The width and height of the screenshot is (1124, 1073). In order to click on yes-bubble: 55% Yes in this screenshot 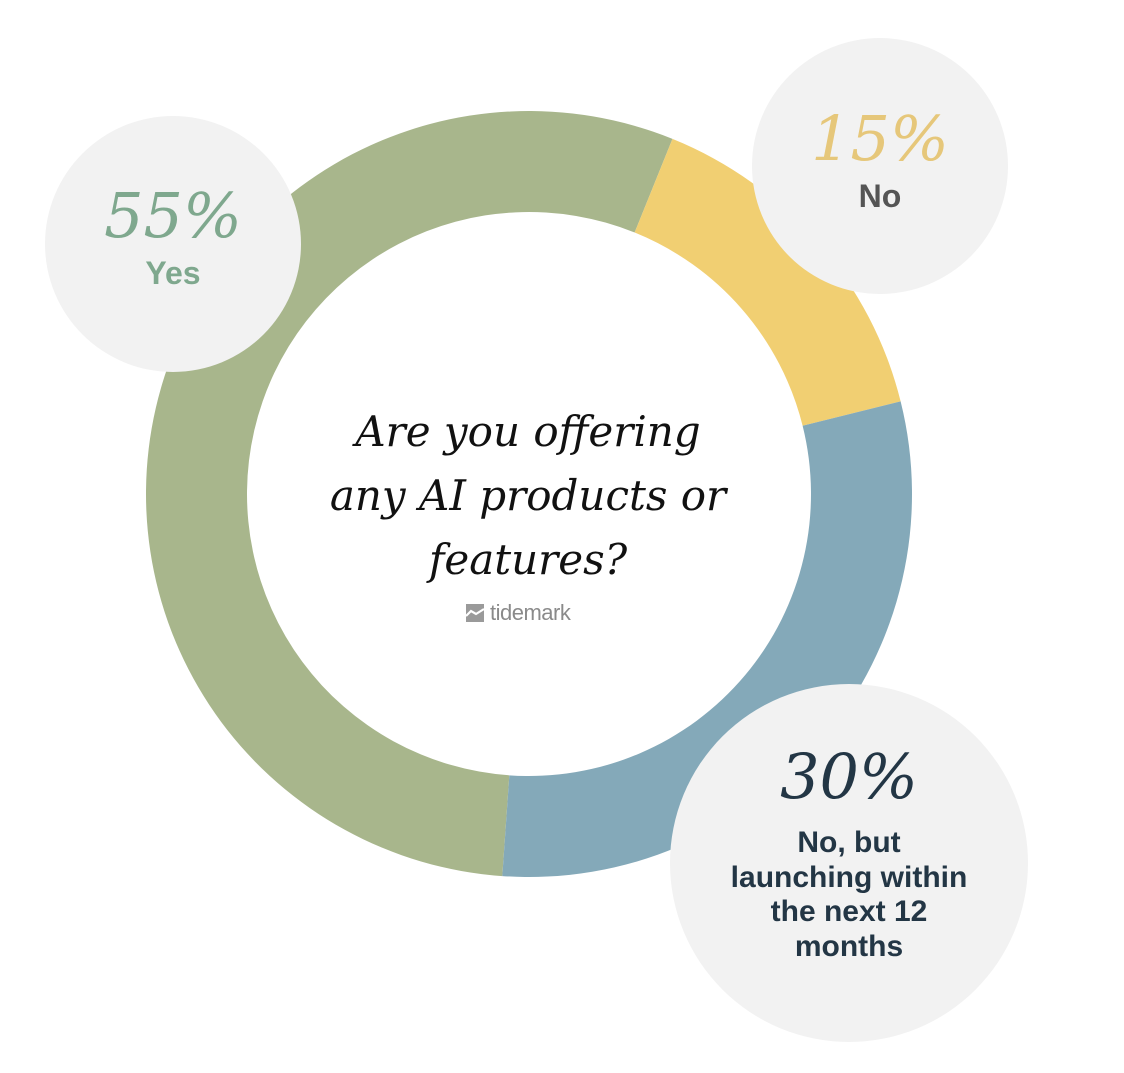, I will do `click(173, 244)`.